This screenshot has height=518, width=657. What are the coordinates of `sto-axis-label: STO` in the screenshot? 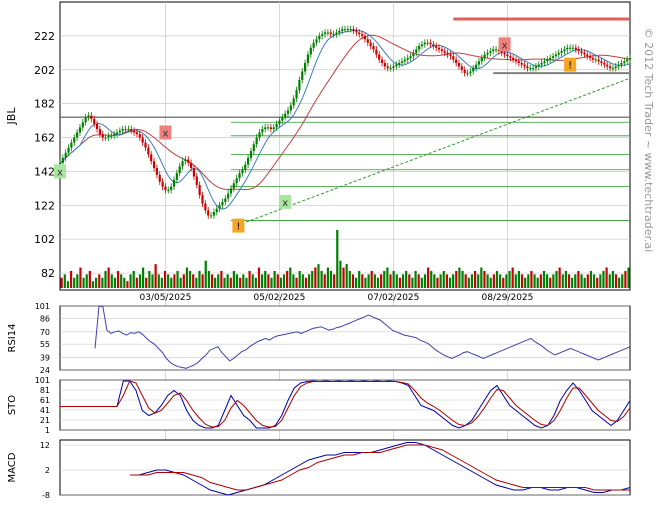 It's located at (12, 405).